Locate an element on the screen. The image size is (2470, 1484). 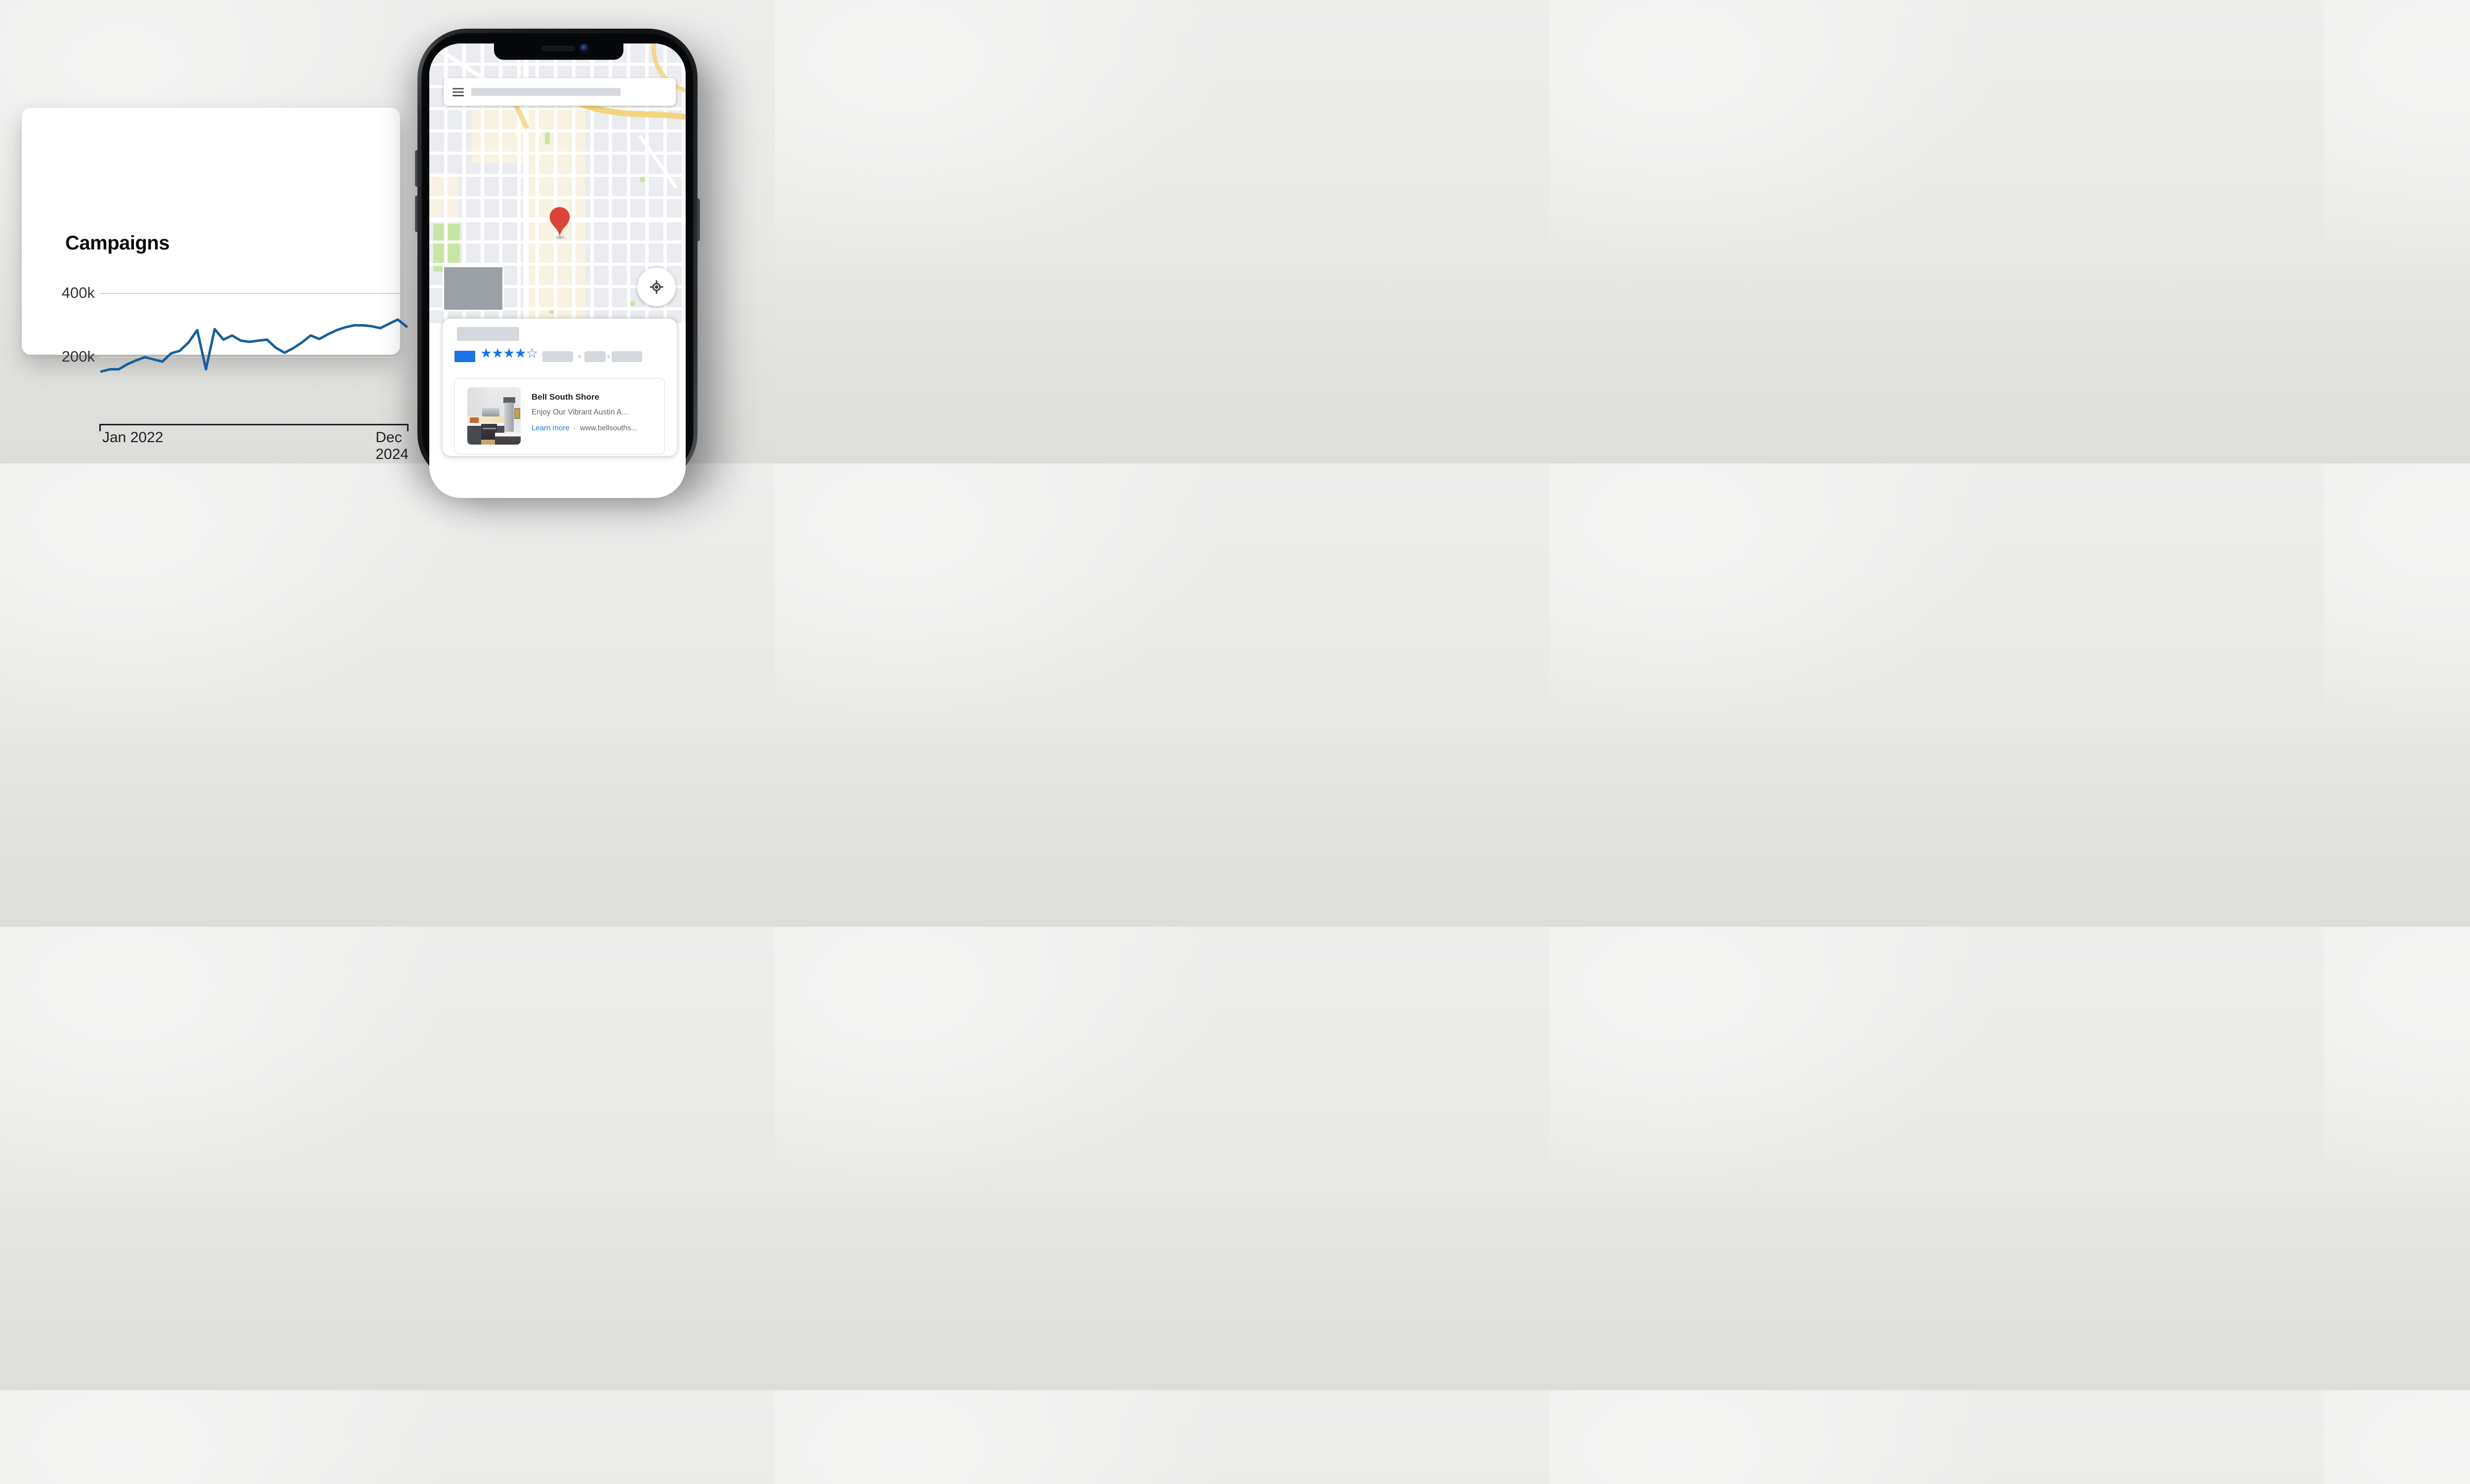
map-ad-placeholder is located at coordinates (473, 288).